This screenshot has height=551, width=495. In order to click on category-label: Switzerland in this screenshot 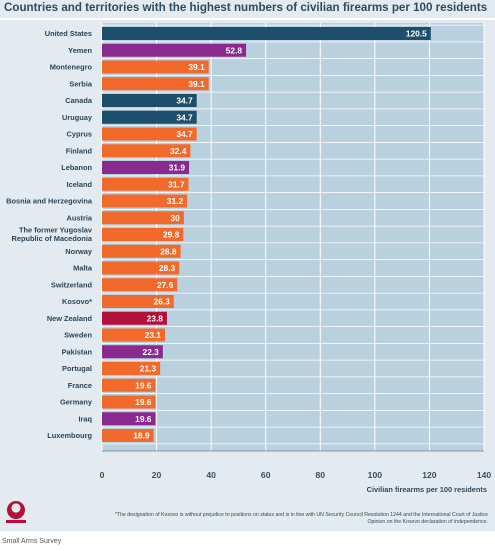, I will do `click(72, 284)`.